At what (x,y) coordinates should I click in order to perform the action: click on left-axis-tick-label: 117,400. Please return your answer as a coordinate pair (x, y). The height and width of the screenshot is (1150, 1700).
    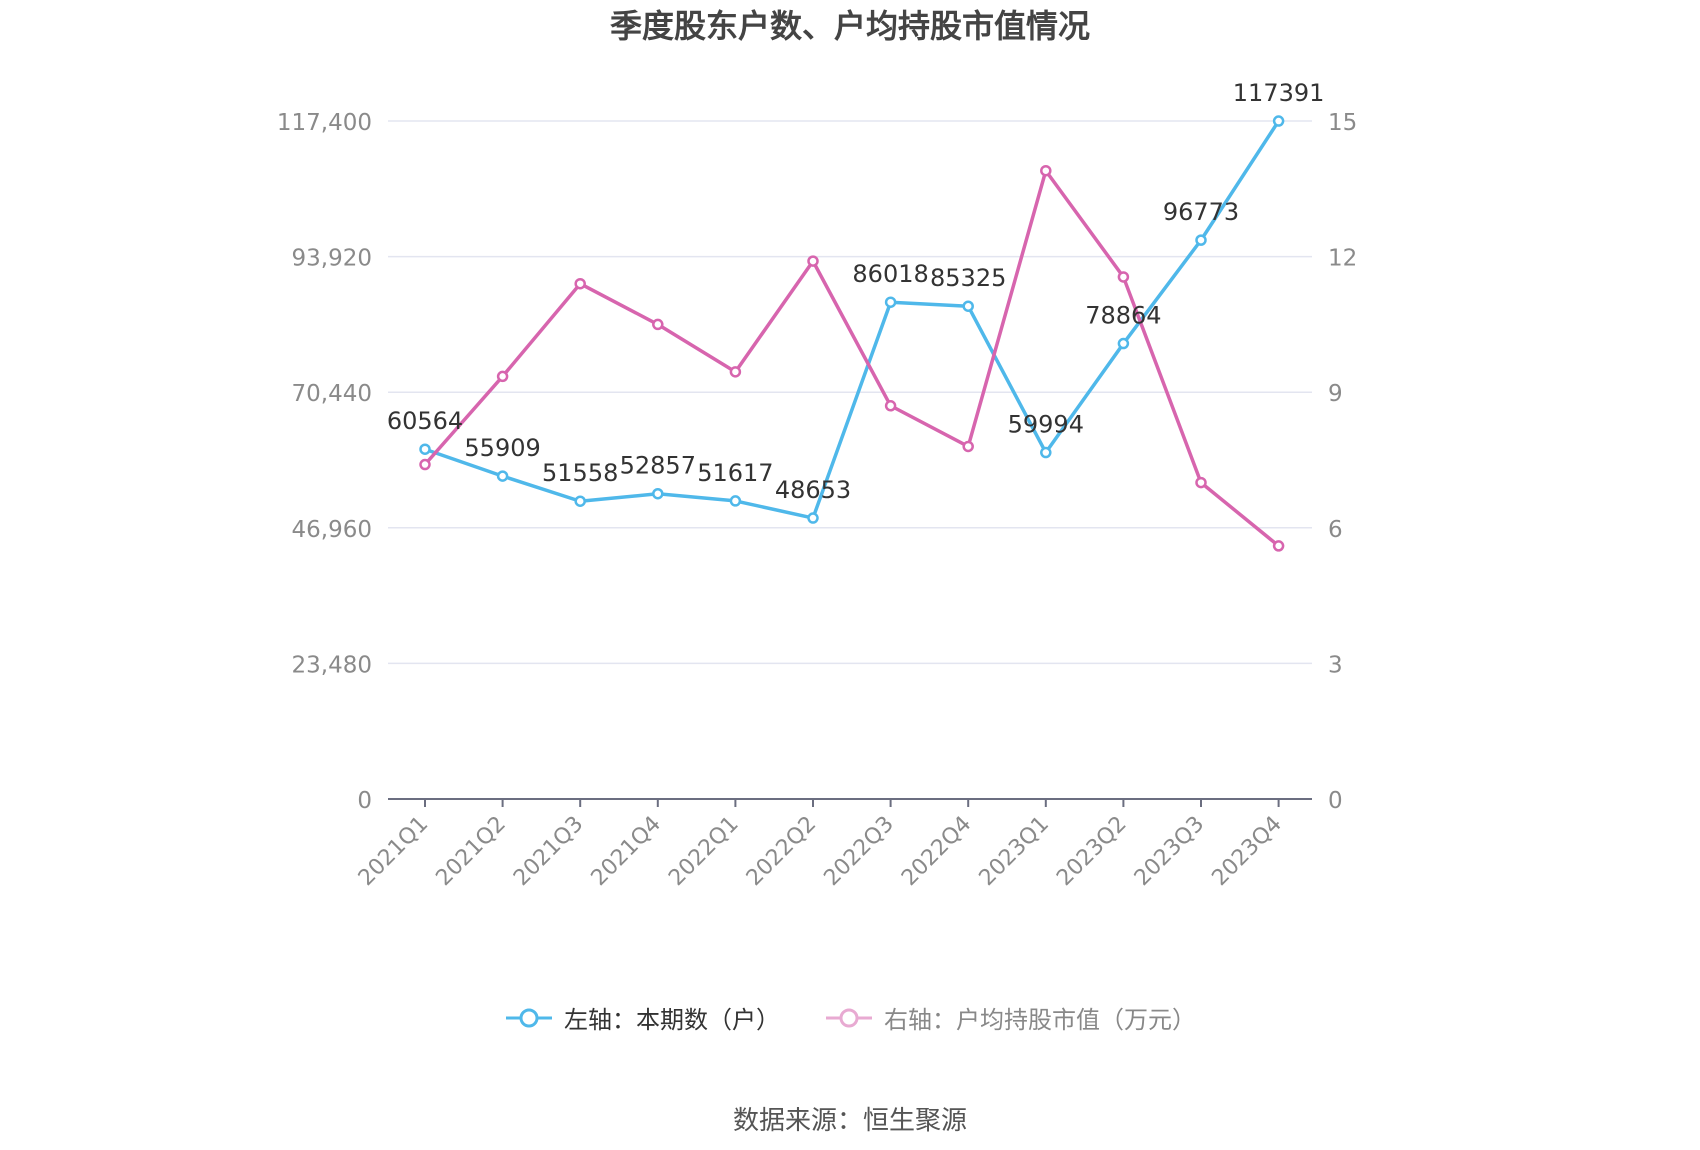
    Looking at the image, I should click on (324, 123).